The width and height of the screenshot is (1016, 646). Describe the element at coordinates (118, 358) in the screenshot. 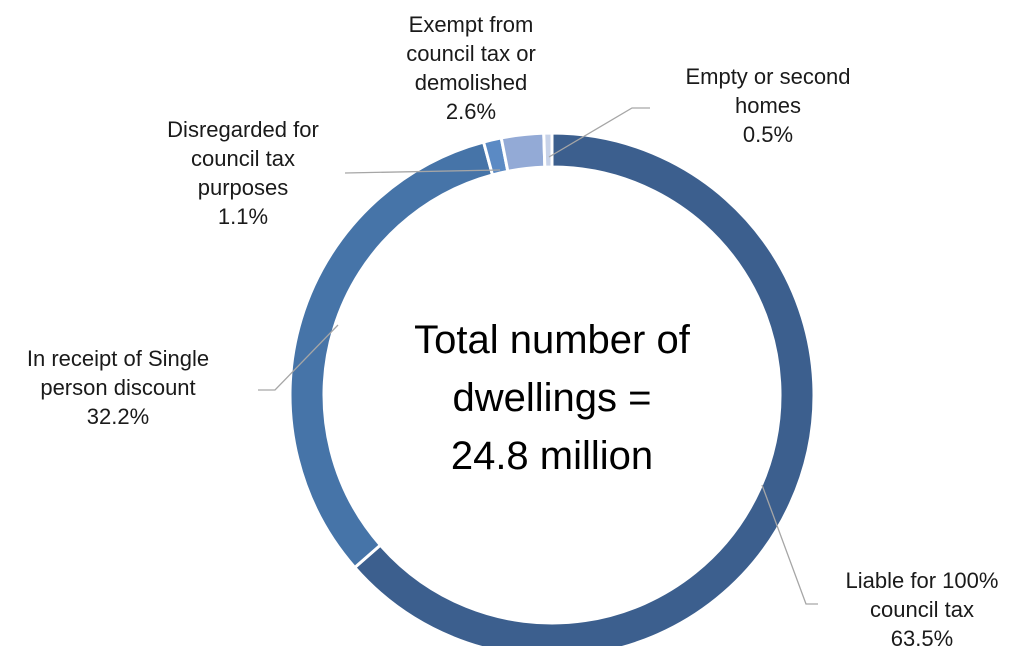

I see `slice-label-line: In receipt of Single` at that location.